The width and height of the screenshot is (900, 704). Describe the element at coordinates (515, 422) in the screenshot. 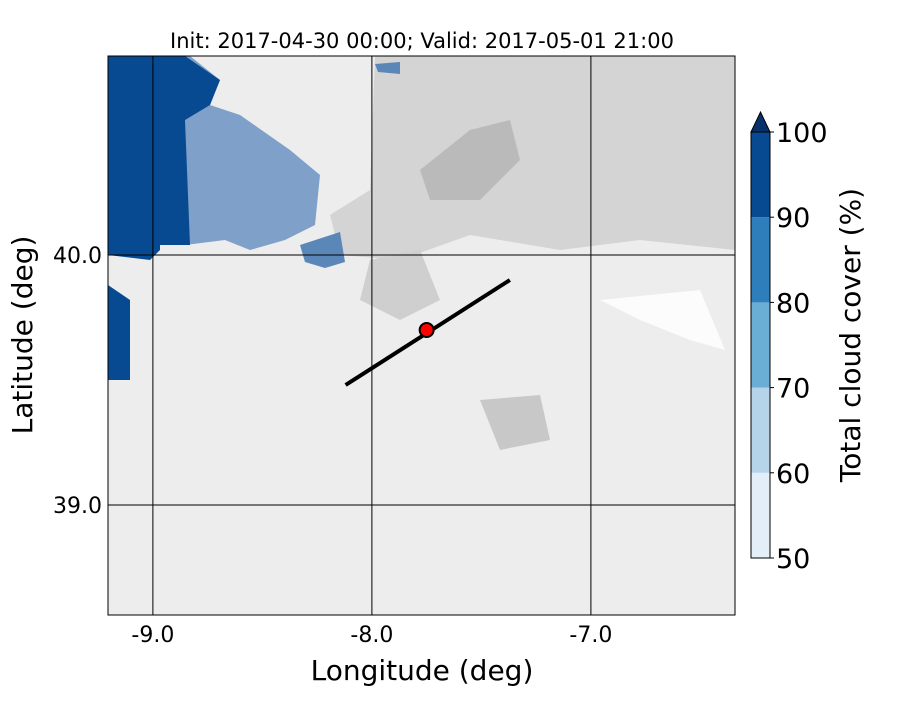

I see `terrain-hill` at that location.